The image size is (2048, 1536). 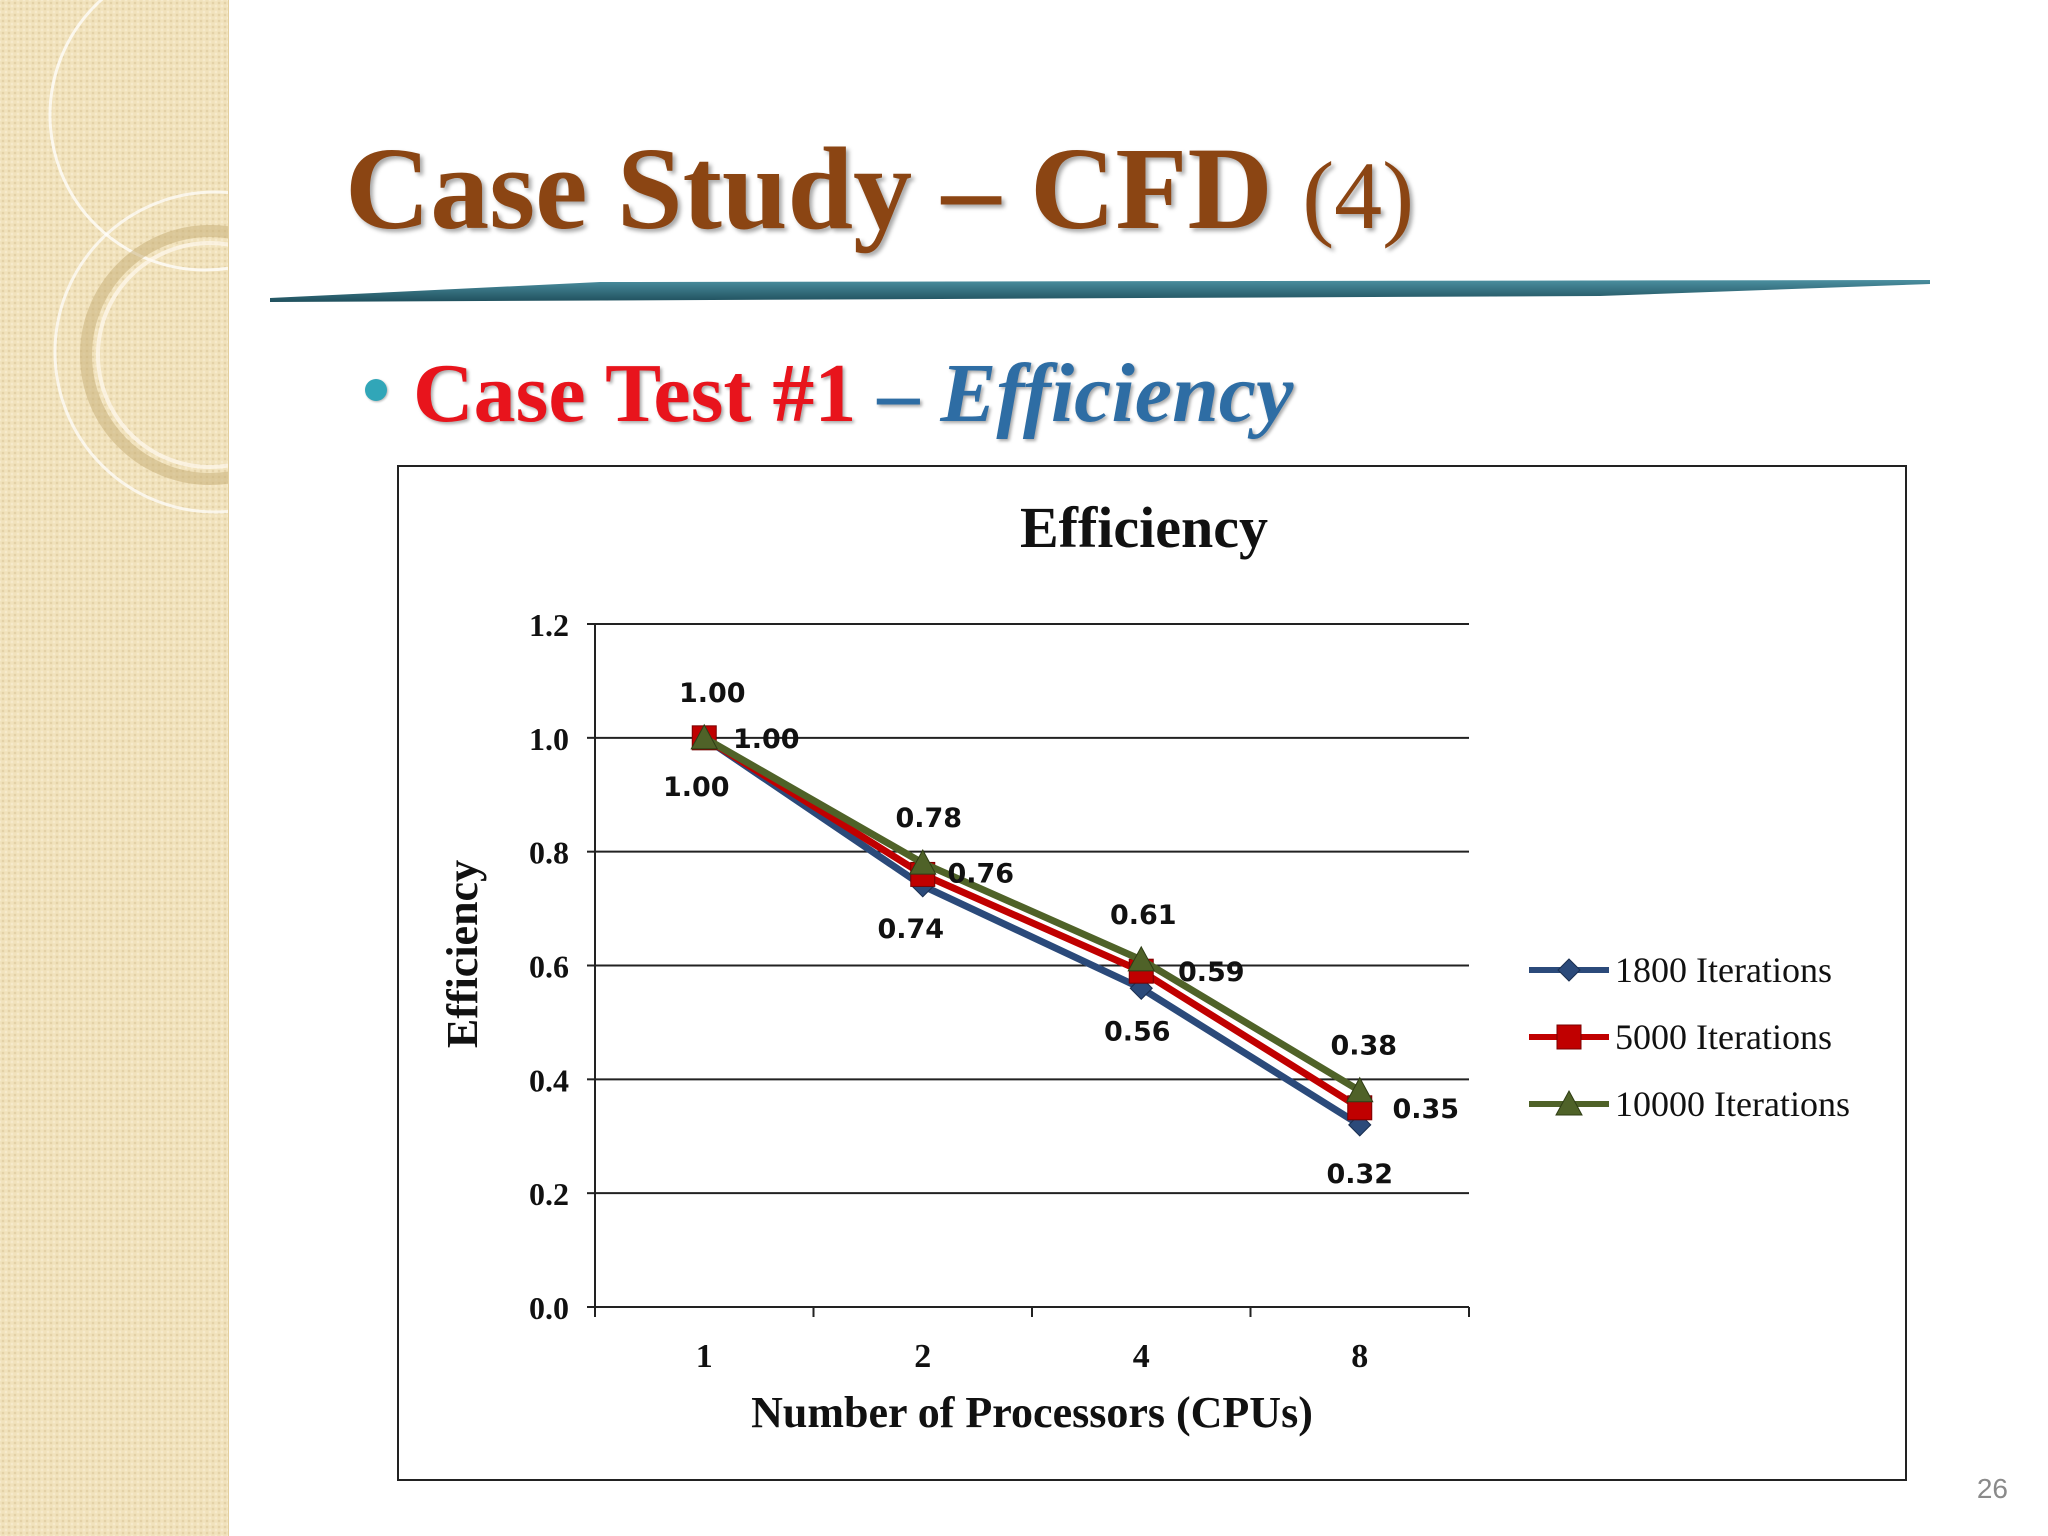 I want to click on data-label: 0.56, so click(x=1137, y=1031).